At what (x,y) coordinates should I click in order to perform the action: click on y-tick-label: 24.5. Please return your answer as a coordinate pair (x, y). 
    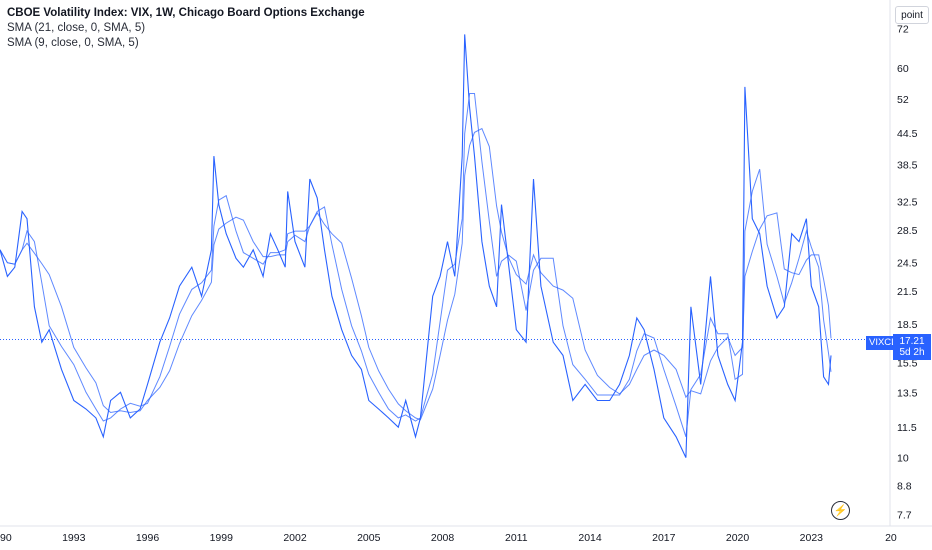
    Looking at the image, I should click on (907, 264).